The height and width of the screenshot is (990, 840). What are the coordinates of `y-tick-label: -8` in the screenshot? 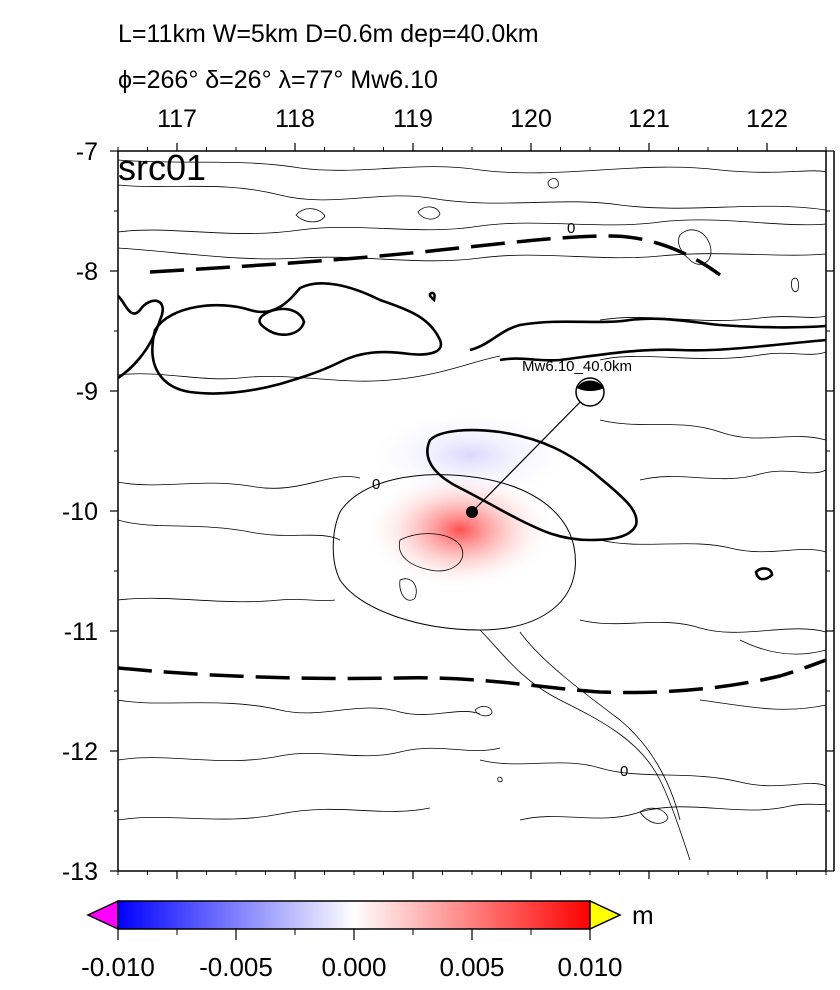 It's located at (87, 272).